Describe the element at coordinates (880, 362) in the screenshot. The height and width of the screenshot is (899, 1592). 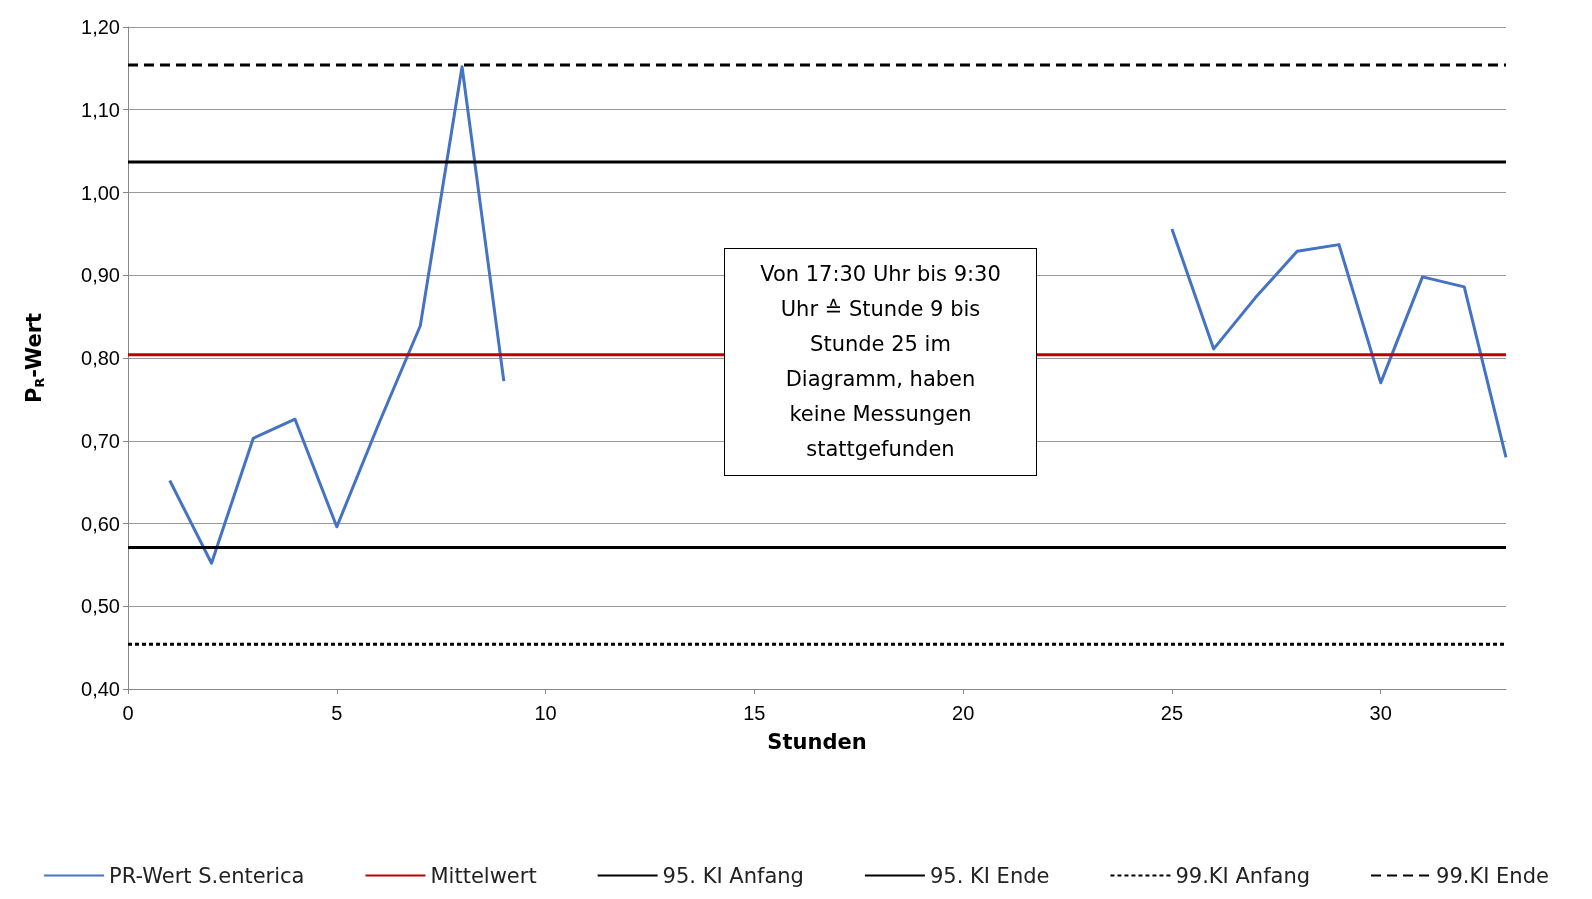
I see `note-box: Von 17:30 Uhr bis 9:30 Uhr ≙ Stunde 9 bis Stunde 25 im Diagramm, haben keine Messungen stattgefunden` at that location.